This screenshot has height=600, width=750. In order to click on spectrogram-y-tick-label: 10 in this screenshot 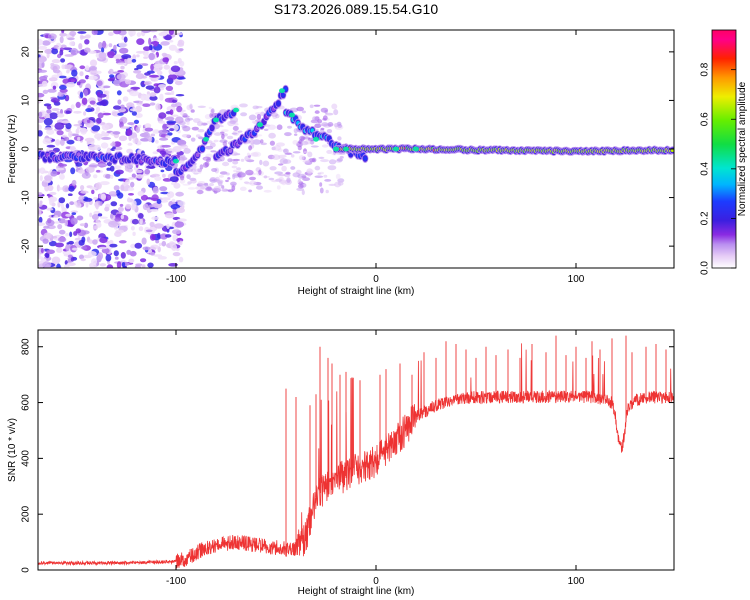, I will do `click(26, 100)`.